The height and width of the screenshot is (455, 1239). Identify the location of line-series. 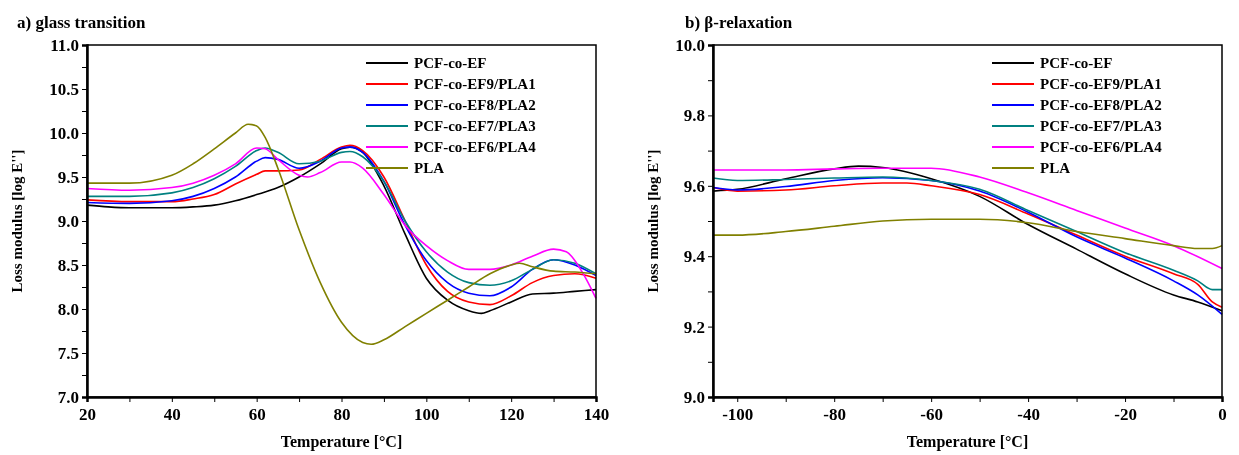
(967, 234).